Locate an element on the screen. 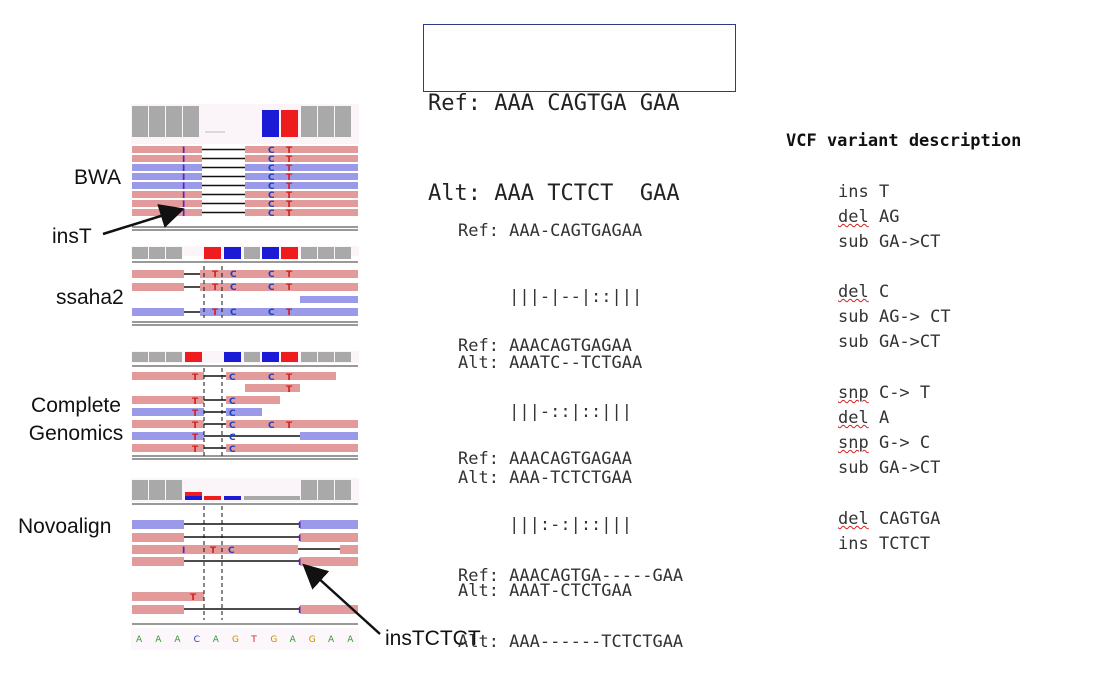 The image size is (1096, 675). ref-sequence: Ref: AAA CAGTGA GAA is located at coordinates (554, 103).